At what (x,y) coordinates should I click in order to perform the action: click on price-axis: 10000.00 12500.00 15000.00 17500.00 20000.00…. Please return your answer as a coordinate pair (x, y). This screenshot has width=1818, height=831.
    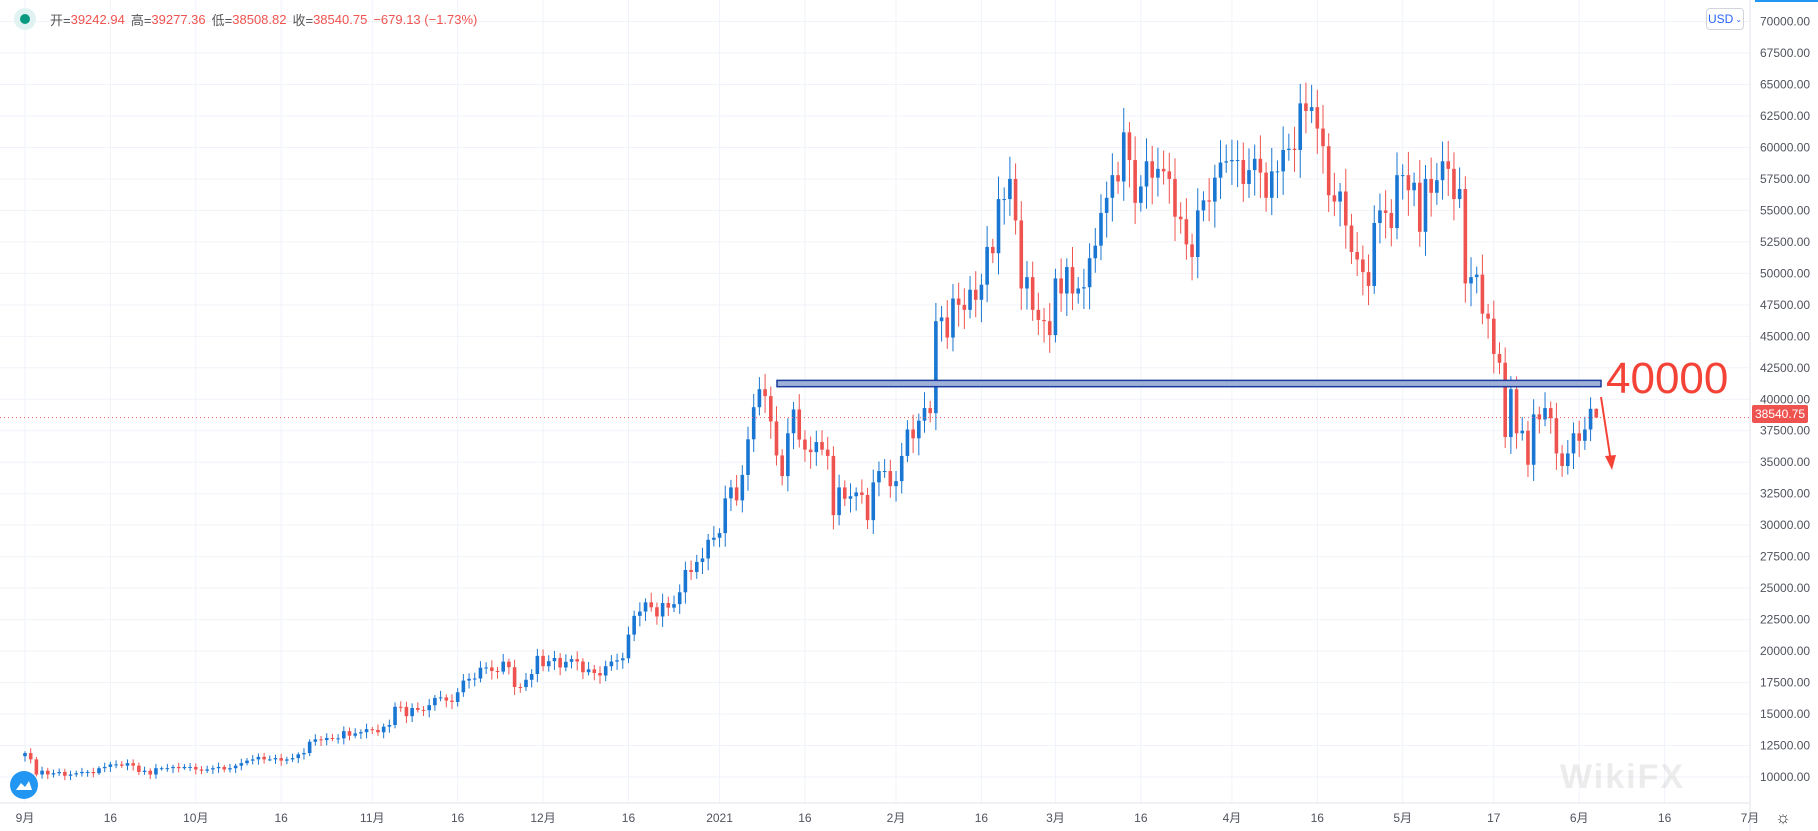
    Looking at the image, I should click on (1785, 399).